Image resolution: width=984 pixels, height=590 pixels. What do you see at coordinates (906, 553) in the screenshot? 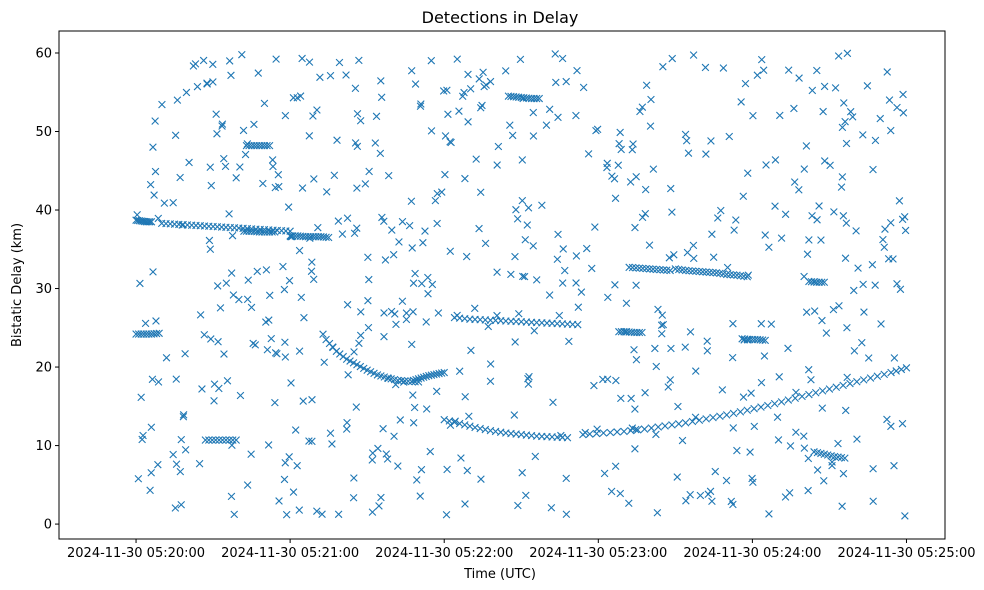
I see `x-tick-label: 2024-11-30 05:25:00` at bounding box center [906, 553].